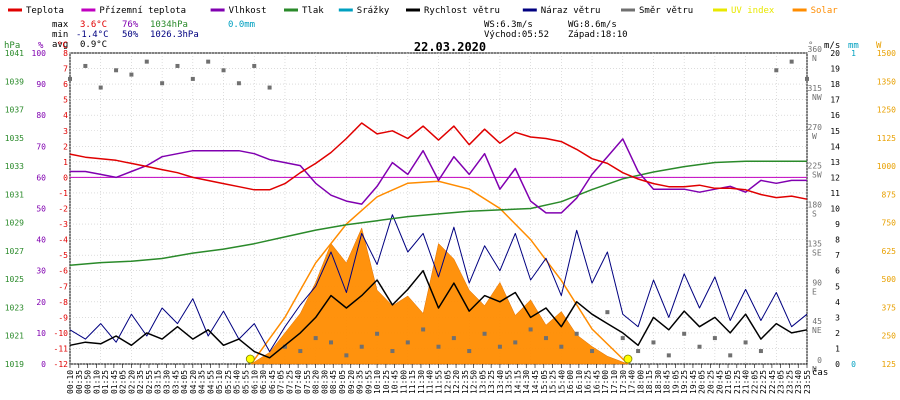  I want to click on x-tick-label-52: 14:30, so click(526, 382).